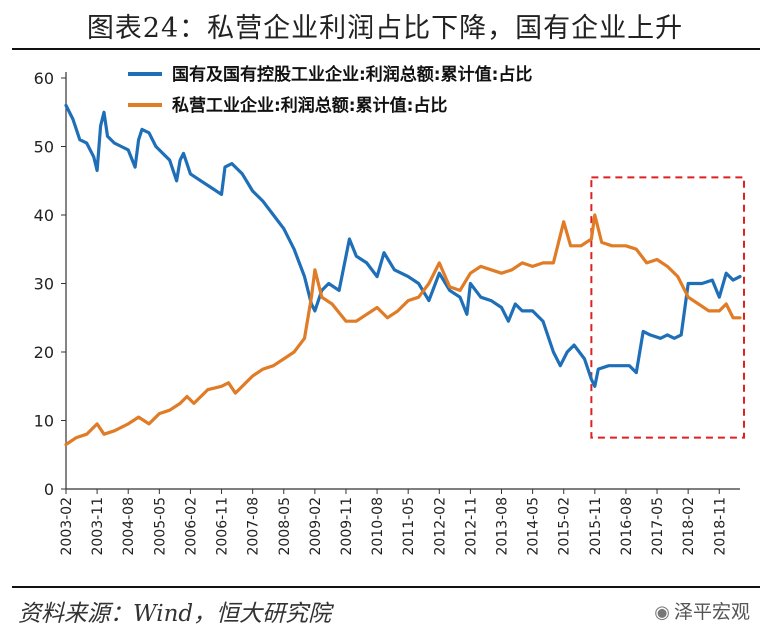 This screenshot has width=770, height=640. Describe the element at coordinates (386, 49) in the screenshot. I see `title-underline` at that location.